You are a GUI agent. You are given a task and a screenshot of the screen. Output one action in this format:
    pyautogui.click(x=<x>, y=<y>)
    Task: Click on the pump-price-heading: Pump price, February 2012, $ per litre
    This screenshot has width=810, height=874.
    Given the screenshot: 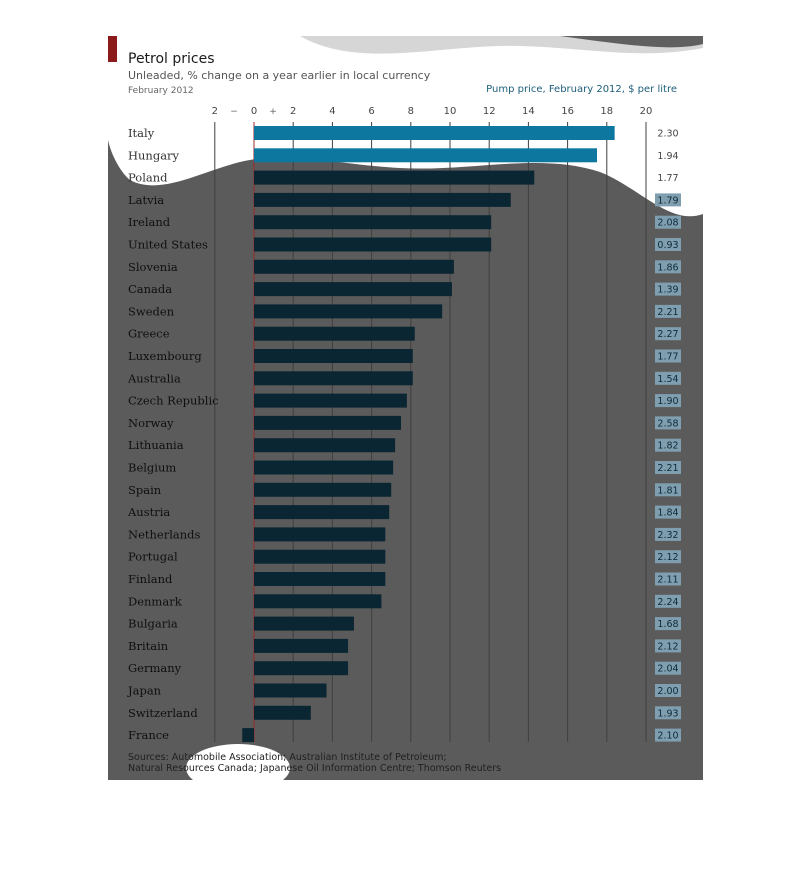 What is the action you would take?
    pyautogui.click(x=581, y=89)
    